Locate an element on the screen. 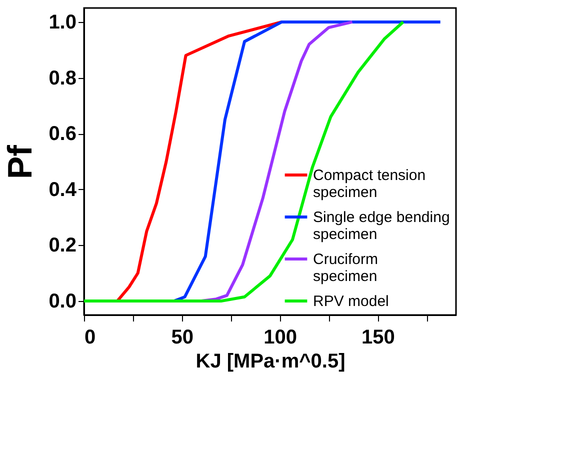 Image resolution: width=570 pixels, height=454 pixels. y-tick-label: 0.8 is located at coordinates (62, 78).